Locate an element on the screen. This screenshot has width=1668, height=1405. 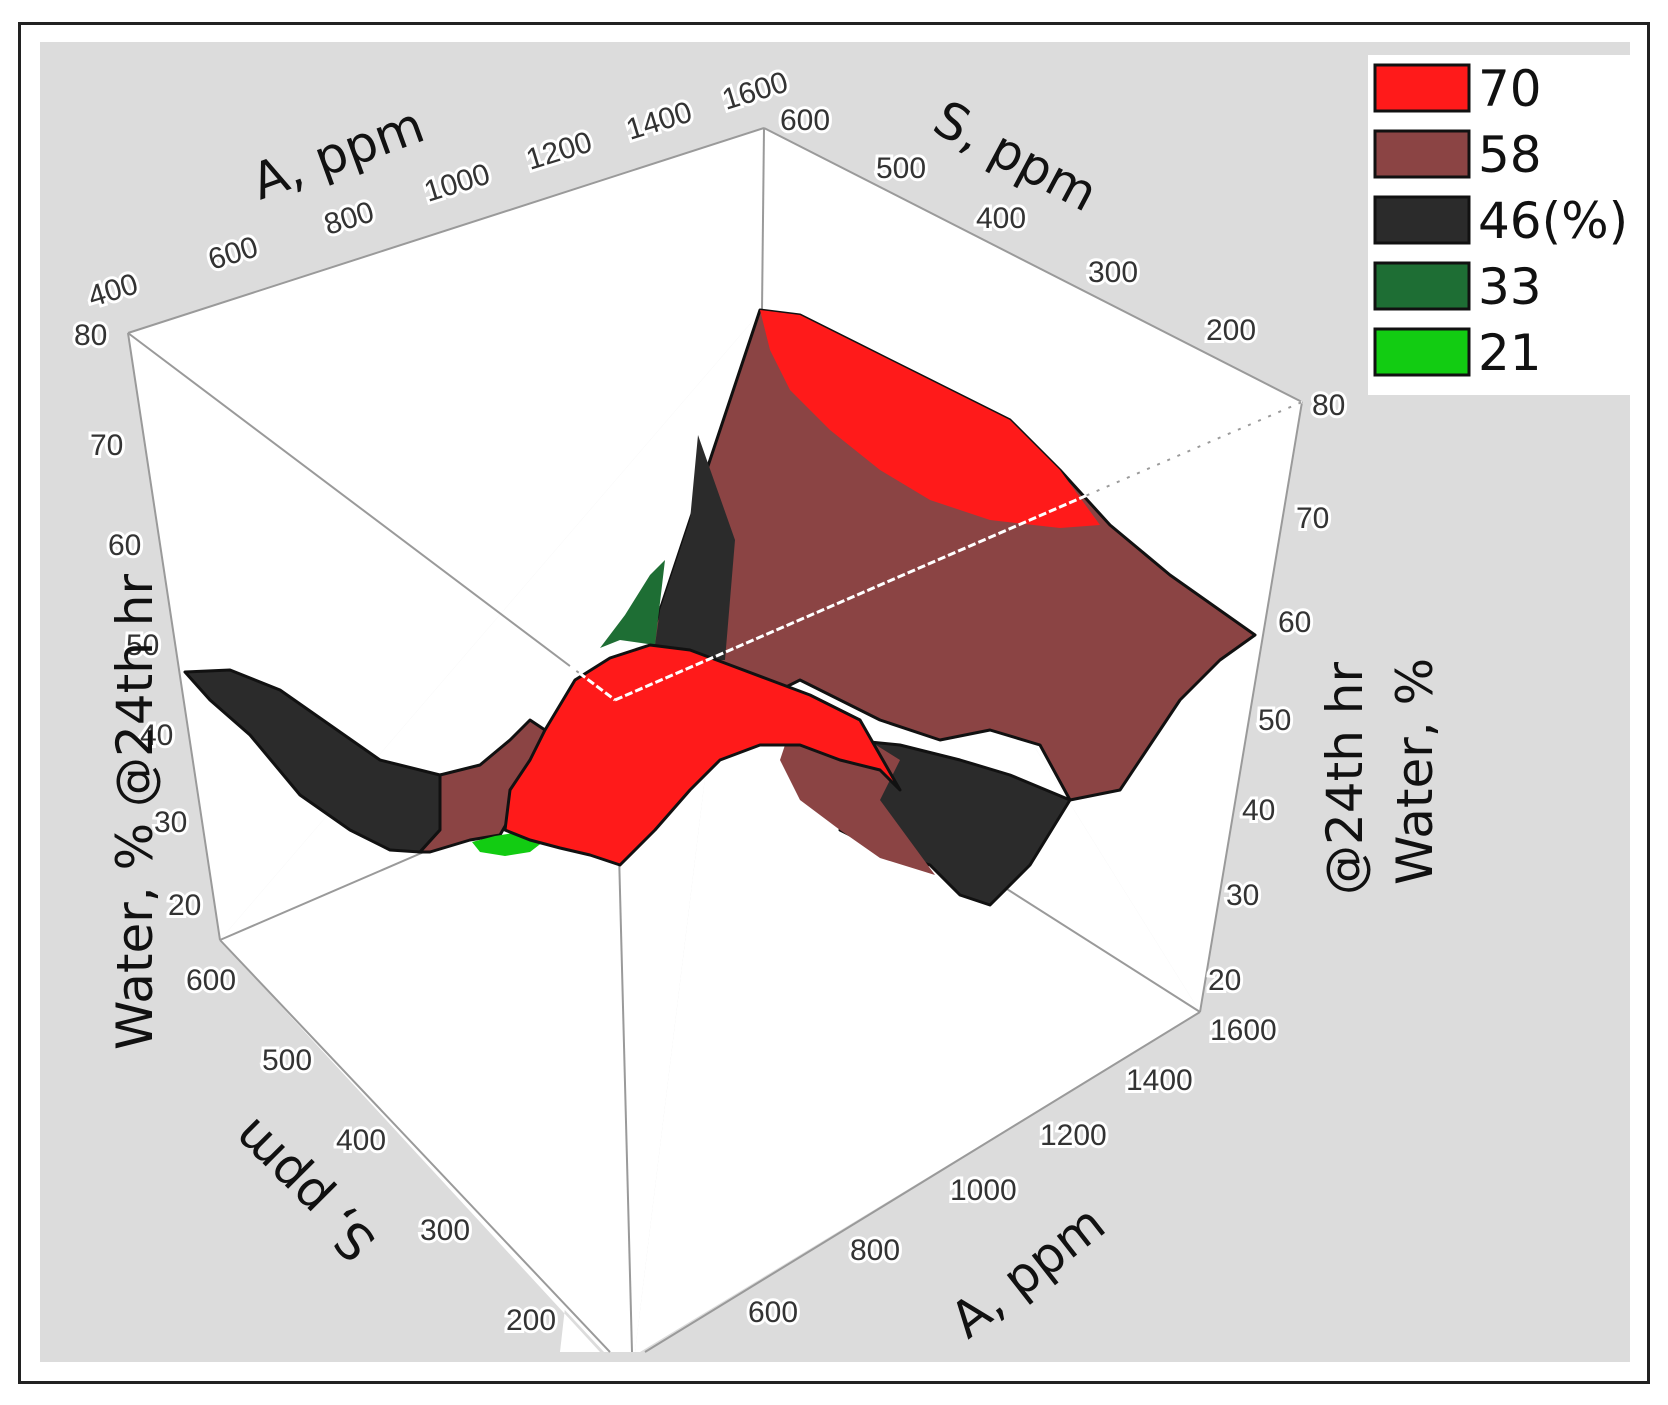
edge-right-vertical is located at coordinates (1251, 707).